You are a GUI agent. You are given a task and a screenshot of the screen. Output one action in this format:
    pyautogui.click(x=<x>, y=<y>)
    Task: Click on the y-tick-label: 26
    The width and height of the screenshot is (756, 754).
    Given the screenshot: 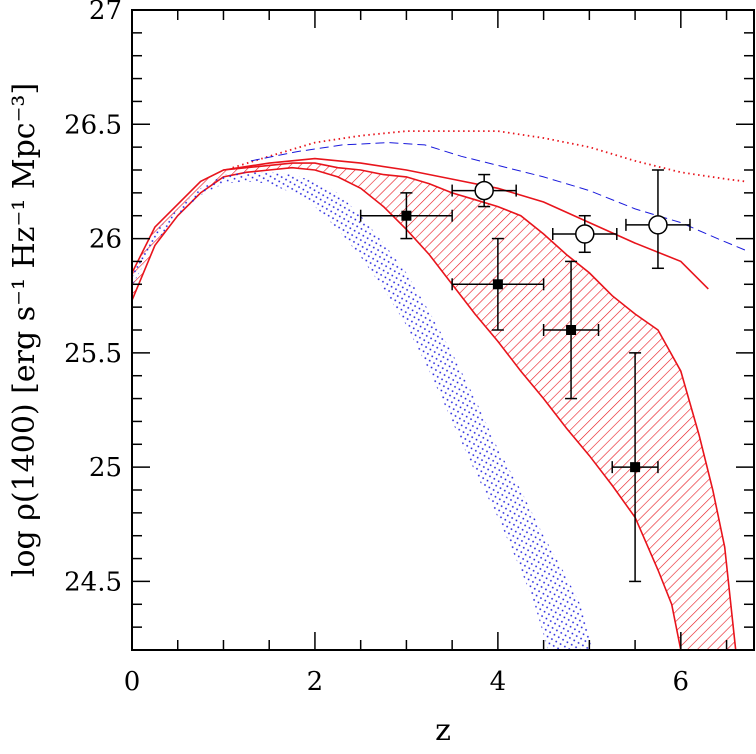 What is the action you would take?
    pyautogui.click(x=105, y=240)
    